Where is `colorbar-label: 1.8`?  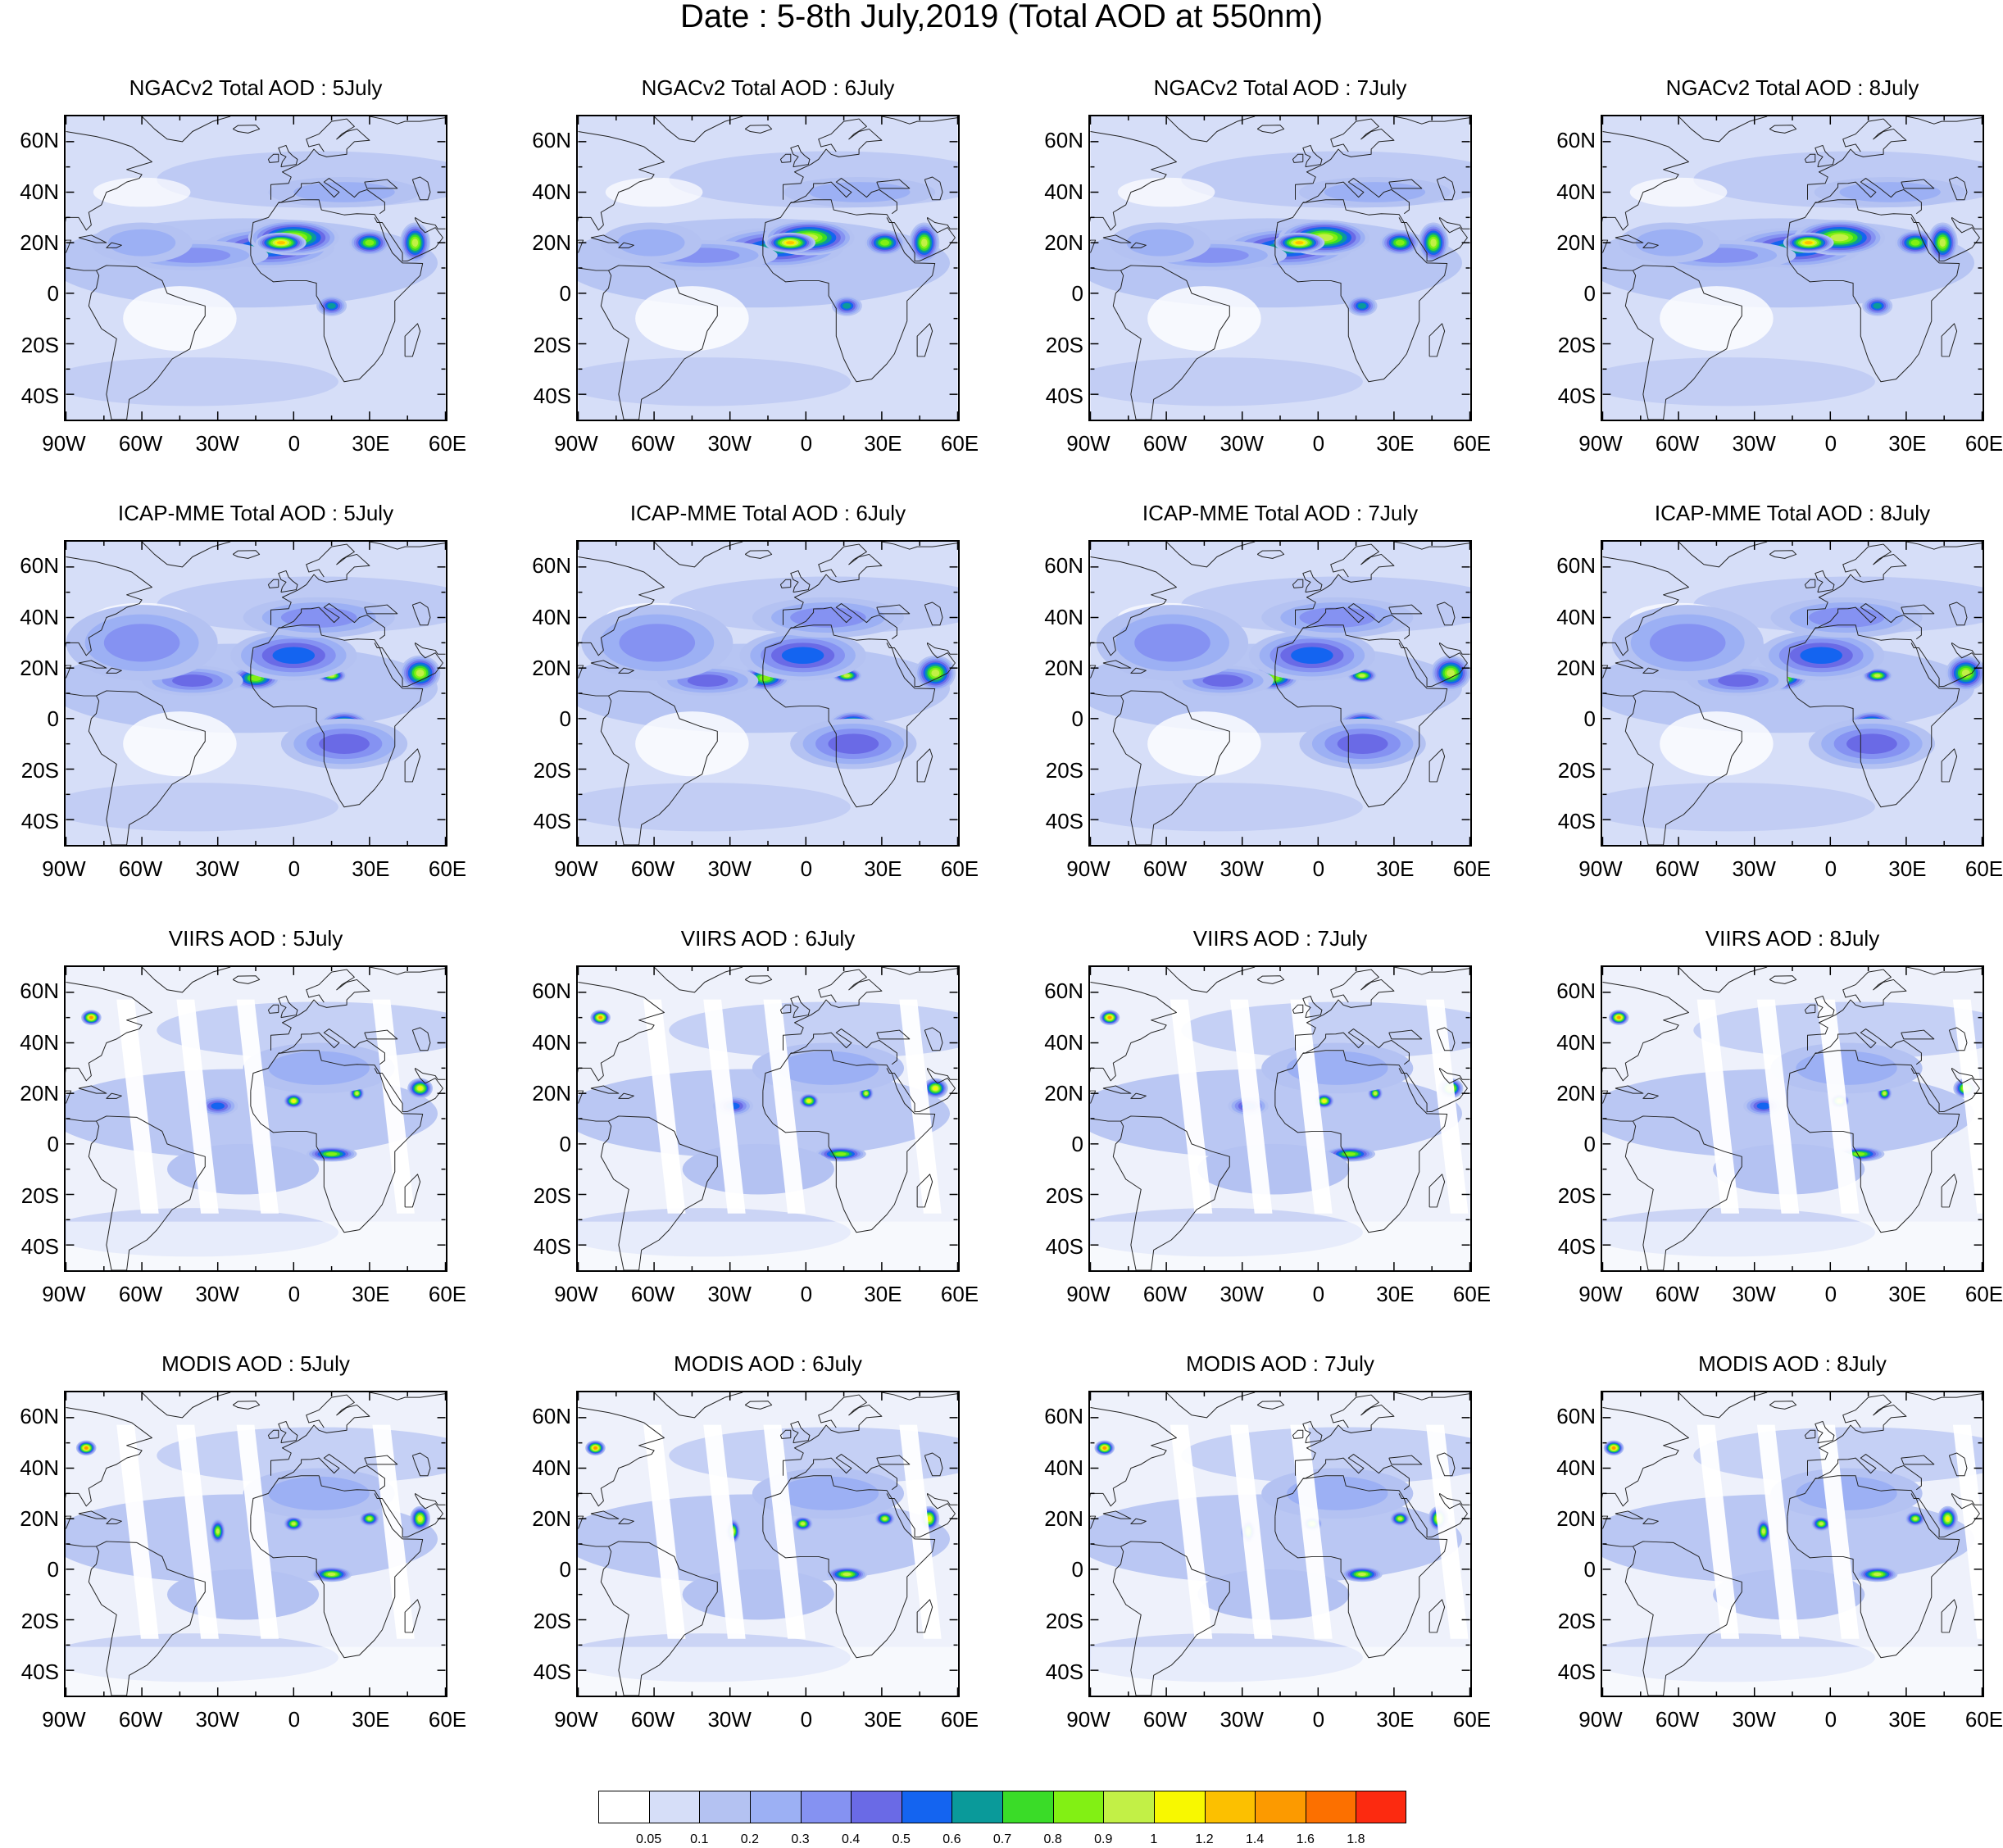
colorbar-label: 1.8 is located at coordinates (1356, 1839).